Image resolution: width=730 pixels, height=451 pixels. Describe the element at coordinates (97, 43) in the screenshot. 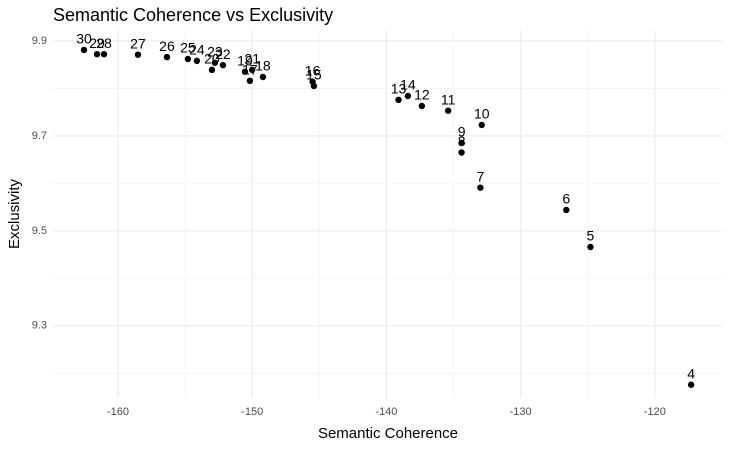

I see `point-label: 29` at that location.